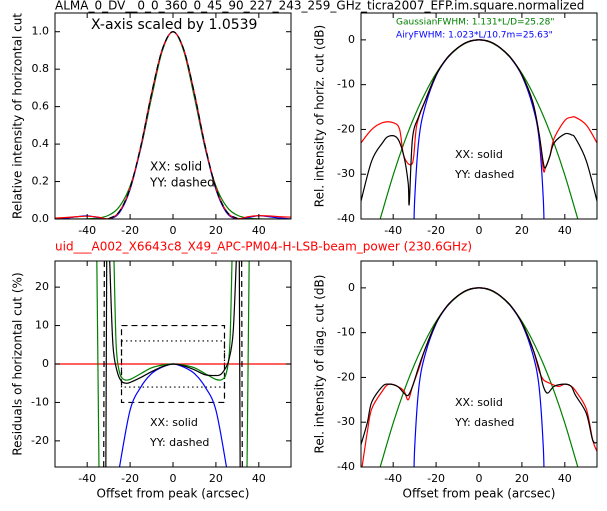 The height and width of the screenshot is (511, 607). Describe the element at coordinates (41, 106) in the screenshot. I see `y-tick-label: 0.6` at that location.